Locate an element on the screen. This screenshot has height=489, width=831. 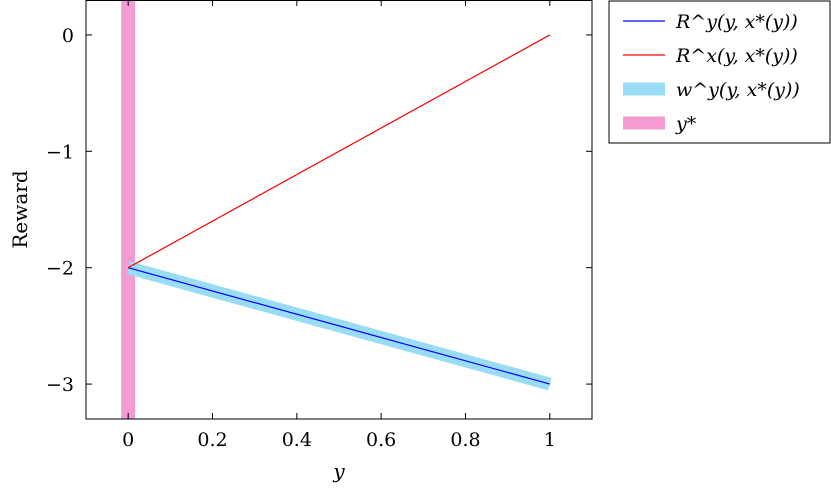
y-tick-label: 0 is located at coordinates (68, 36).